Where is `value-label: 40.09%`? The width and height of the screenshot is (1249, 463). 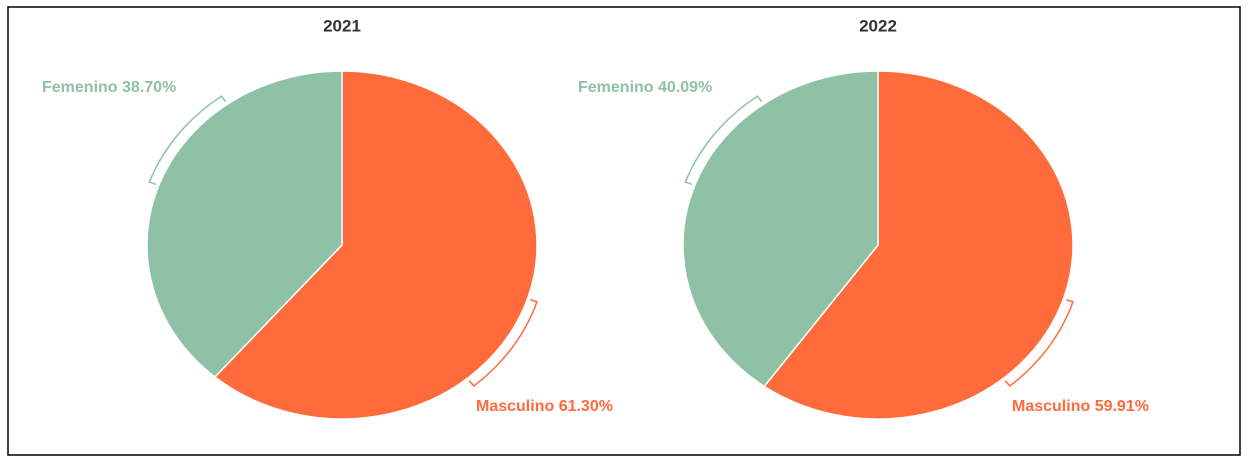
value-label: 40.09% is located at coordinates (685, 87).